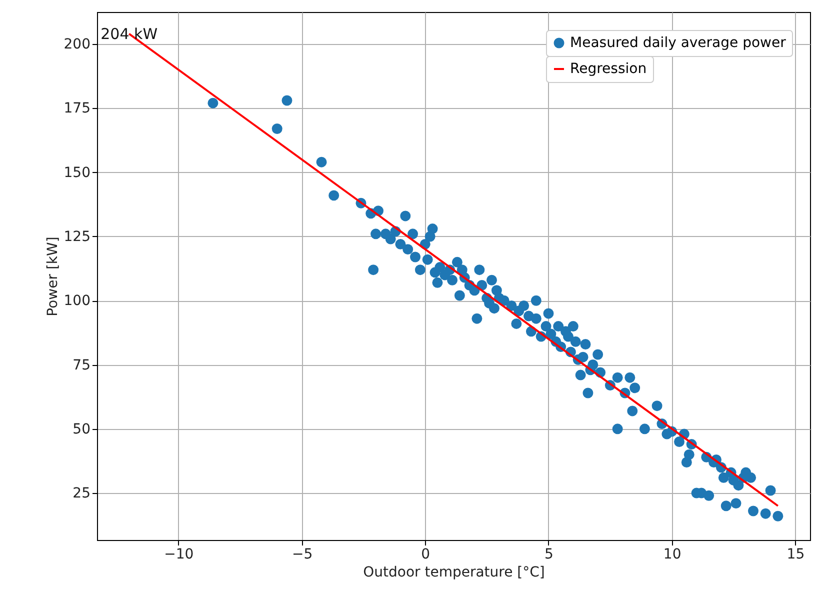 This screenshot has width=814, height=604. What do you see at coordinates (672, 554) in the screenshot?
I see `x-tick-label: 10` at bounding box center [672, 554].